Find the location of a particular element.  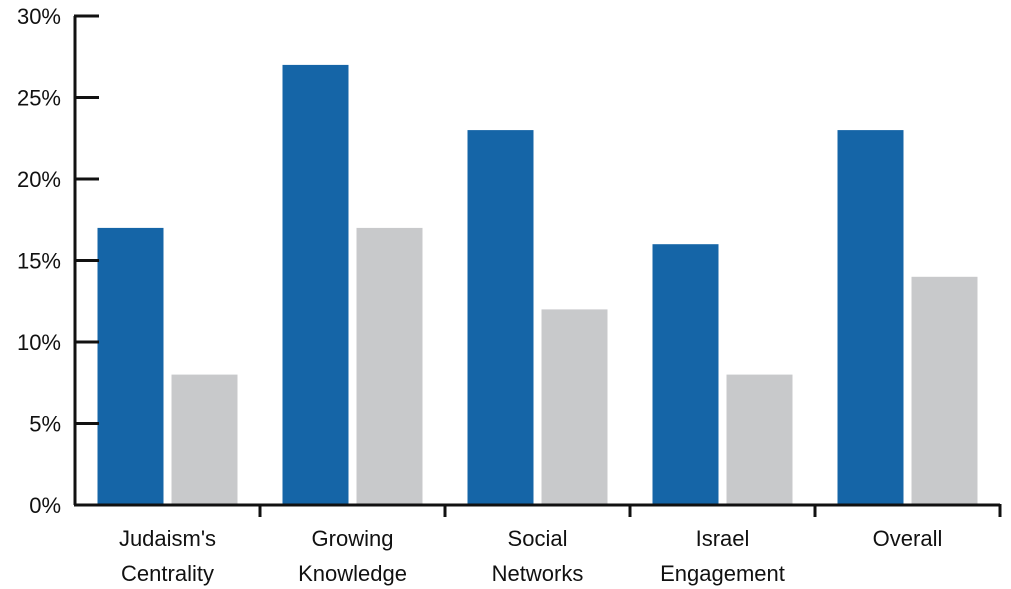

bar-s0-c3 is located at coordinates (685, 374).